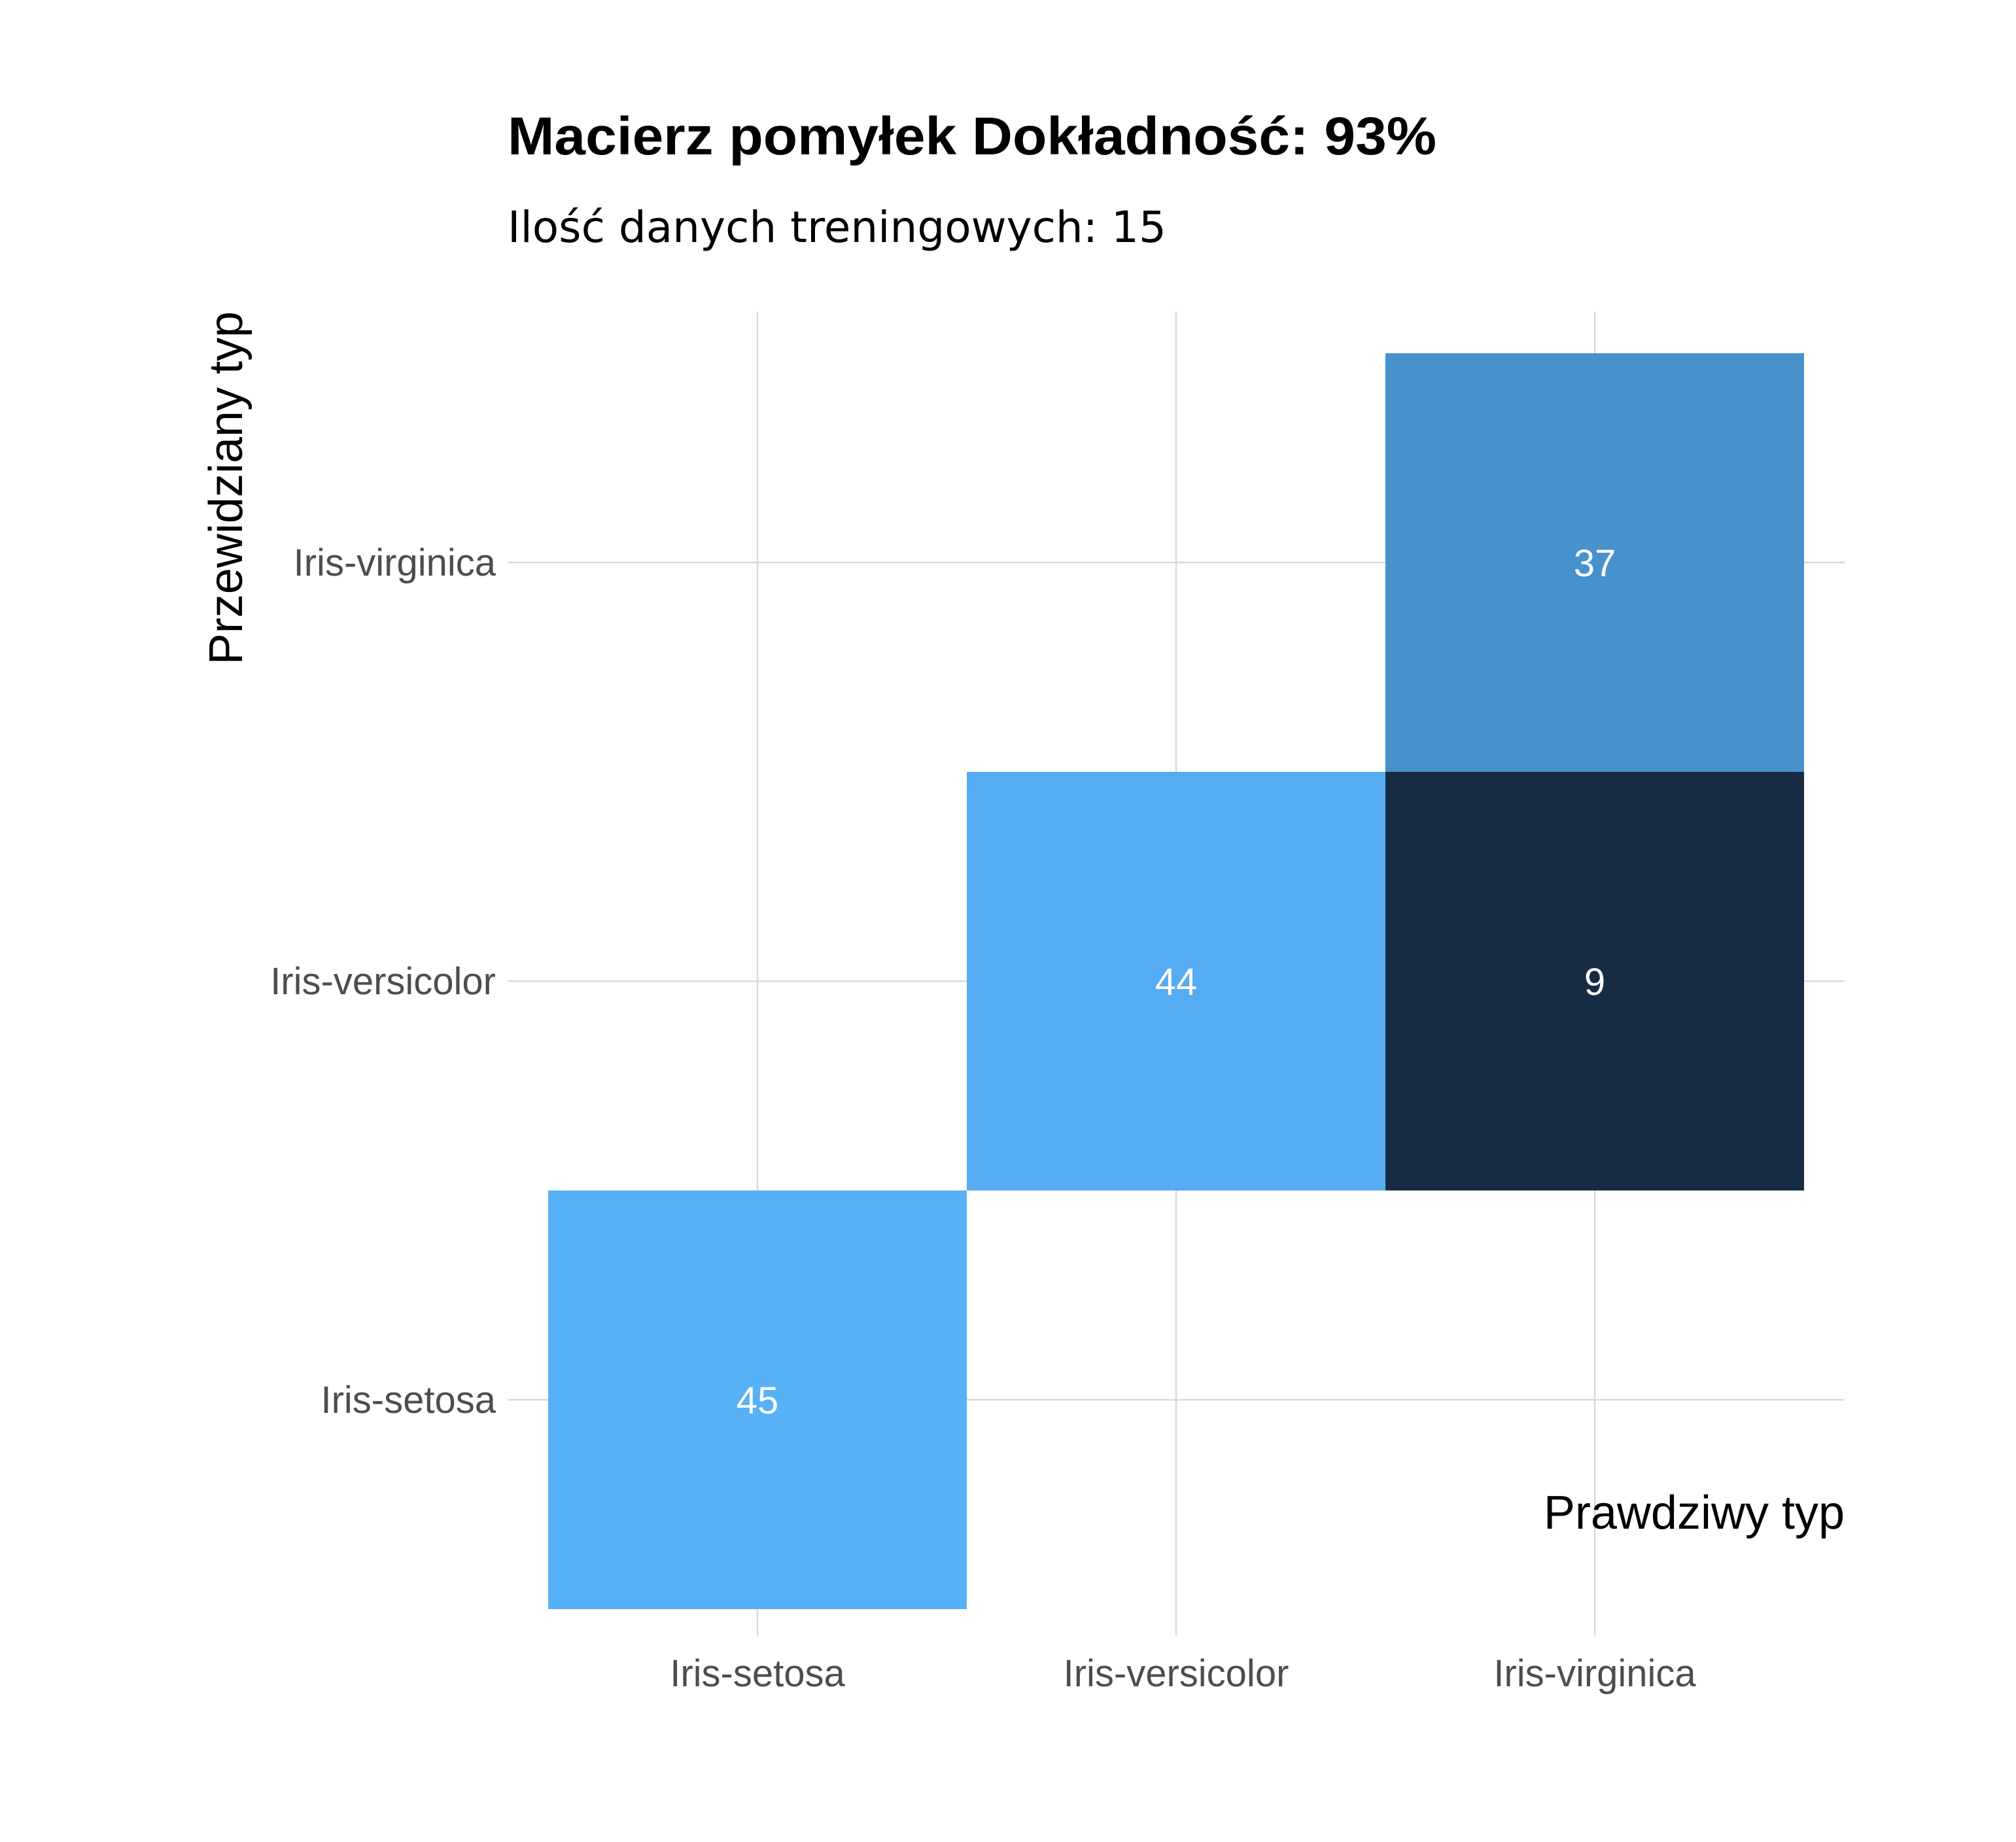  I want to click on chart-title: Macierz pomyłek Dokładność: 93%, so click(972, 137).